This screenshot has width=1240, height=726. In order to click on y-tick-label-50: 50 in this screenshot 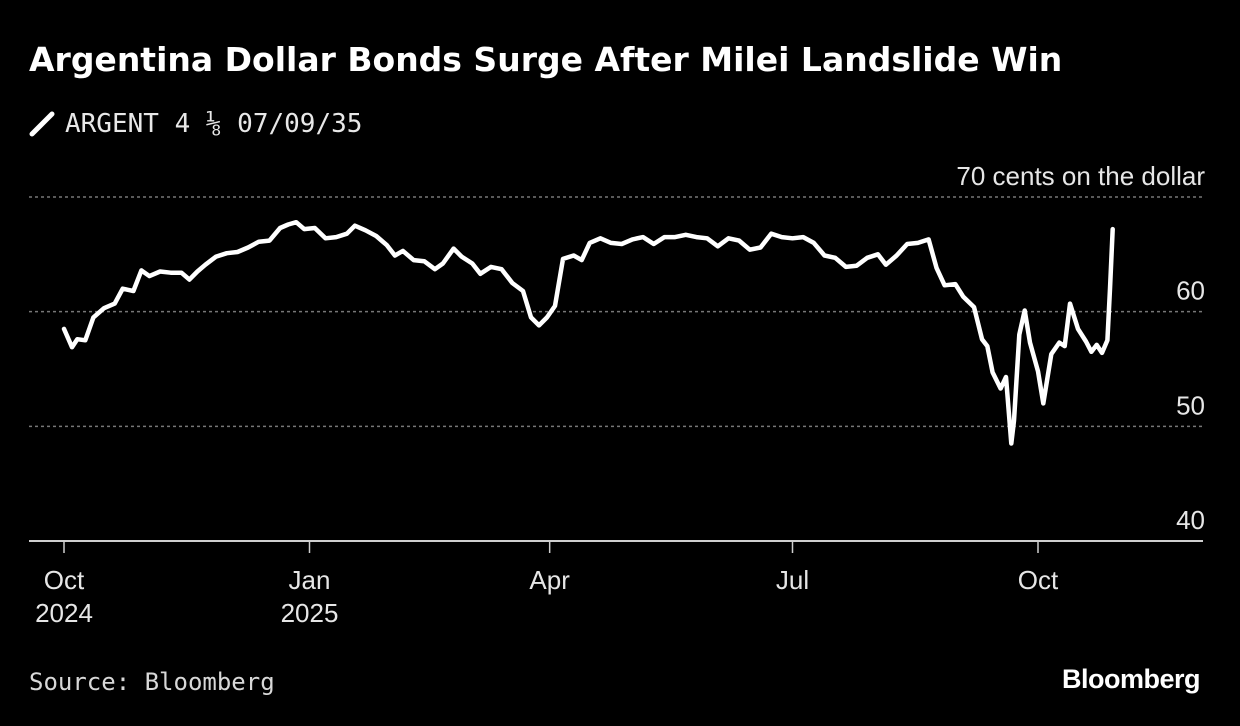, I will do `click(1190, 405)`.